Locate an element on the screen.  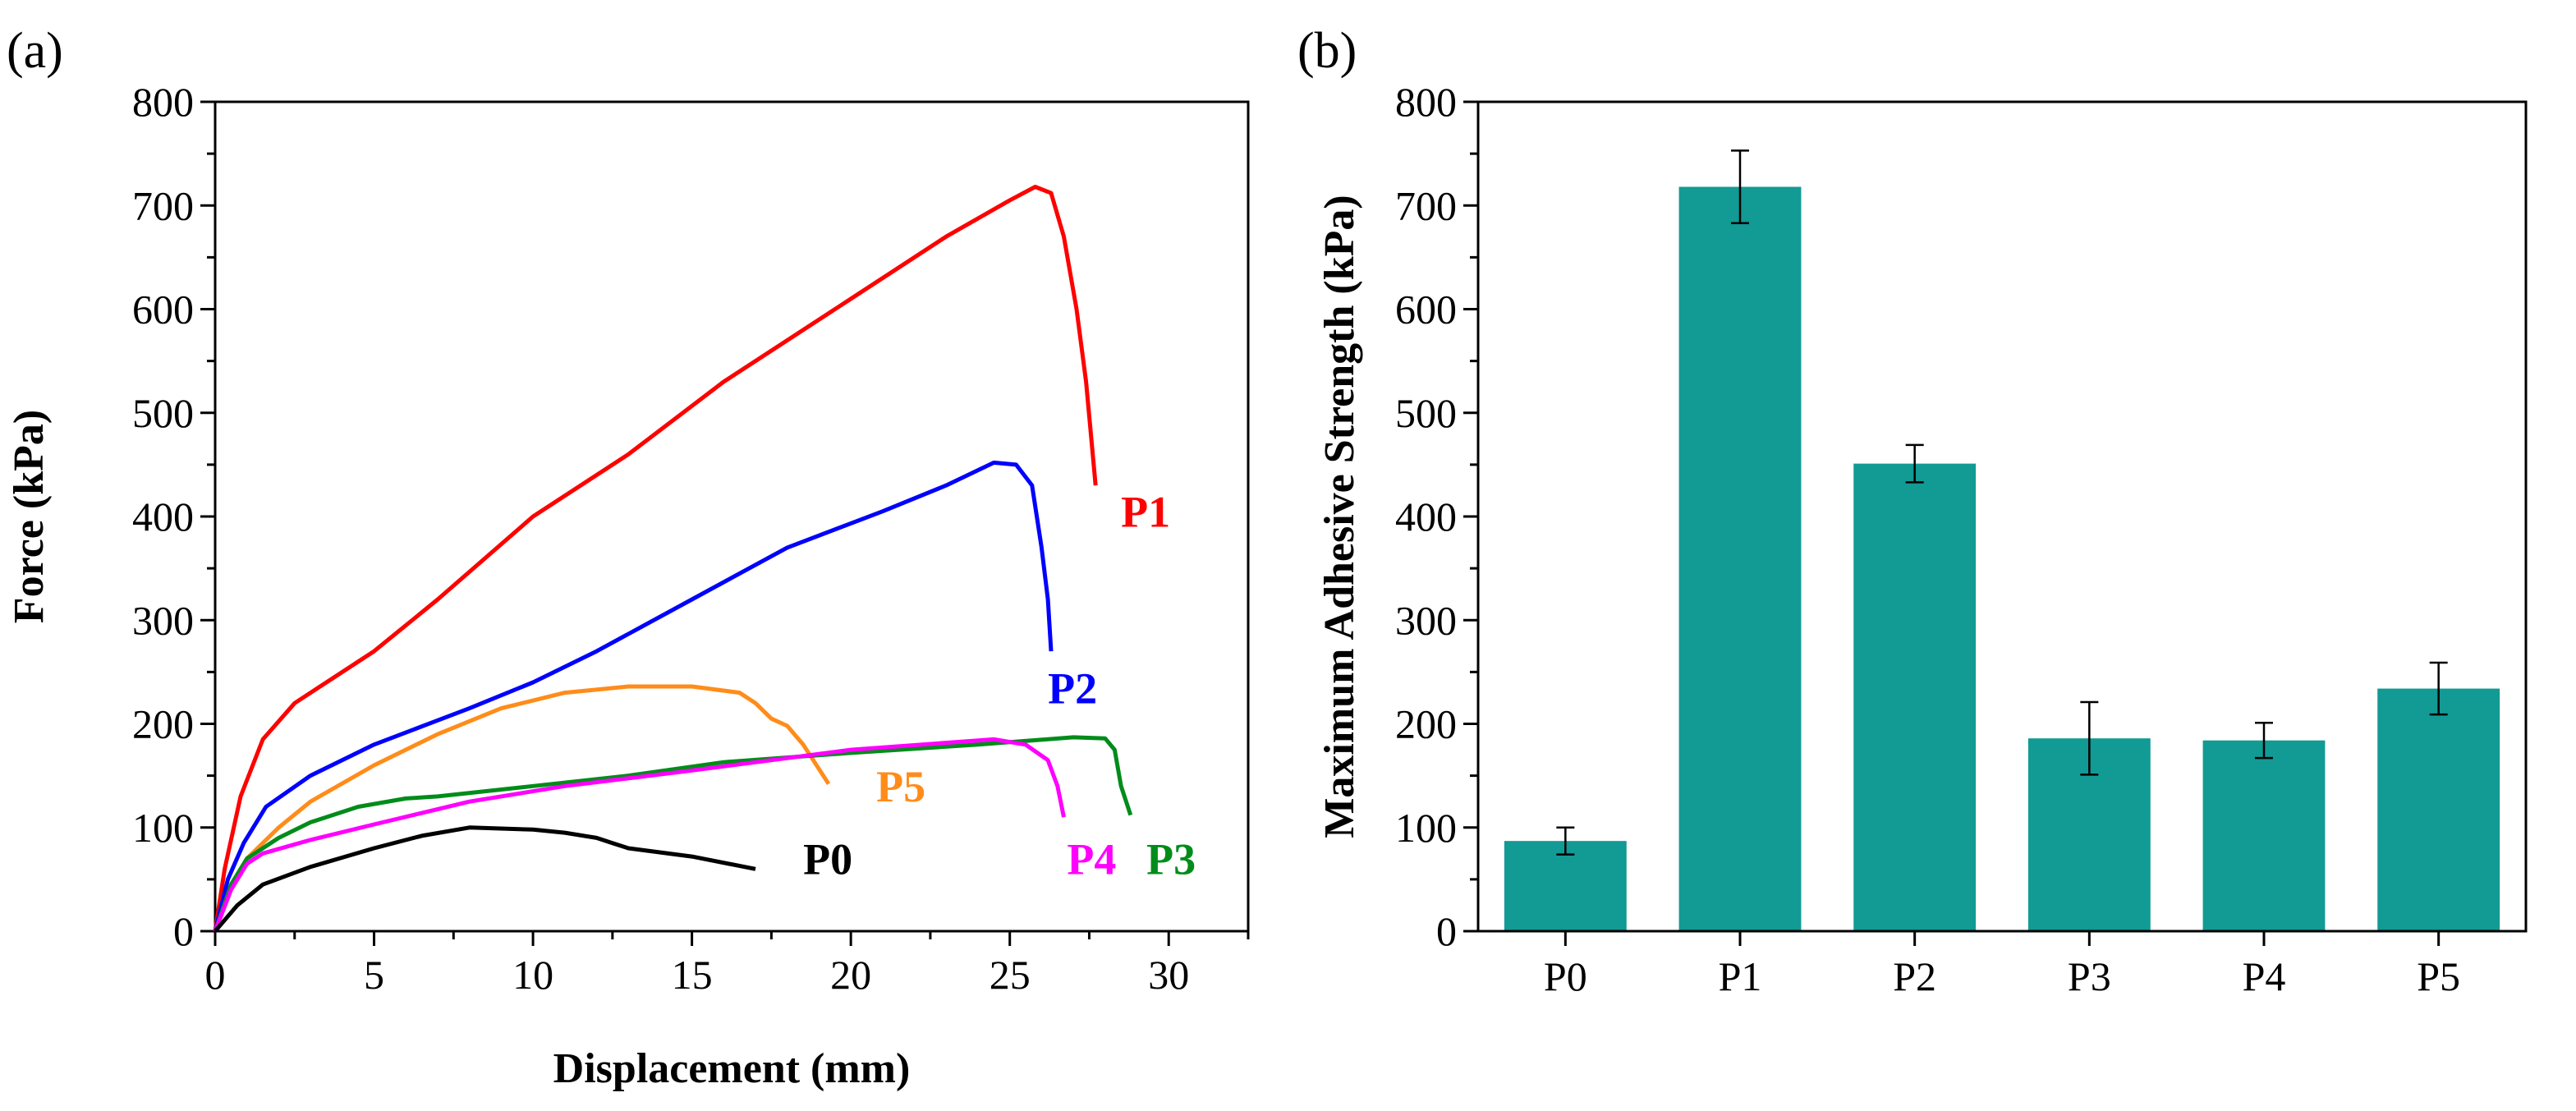
x-tick-label: P4 is located at coordinates (2264, 976).